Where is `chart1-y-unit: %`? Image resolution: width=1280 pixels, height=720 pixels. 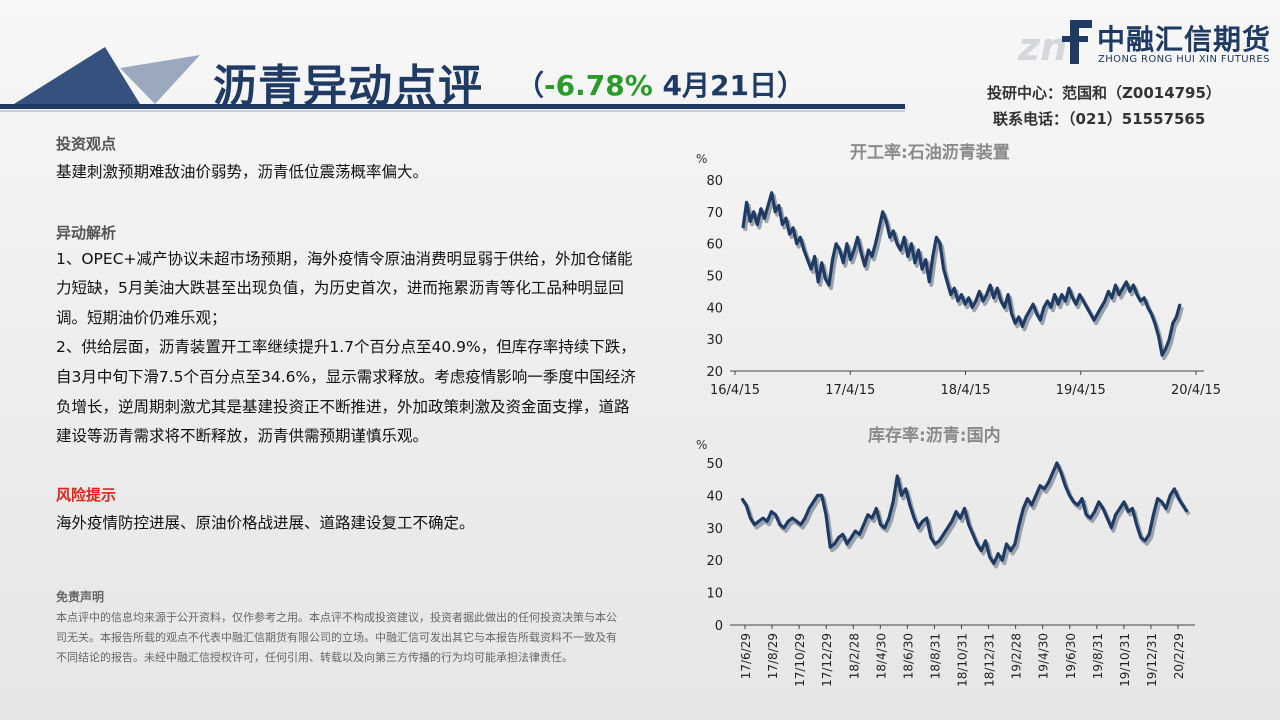 chart1-y-unit: % is located at coordinates (701, 159).